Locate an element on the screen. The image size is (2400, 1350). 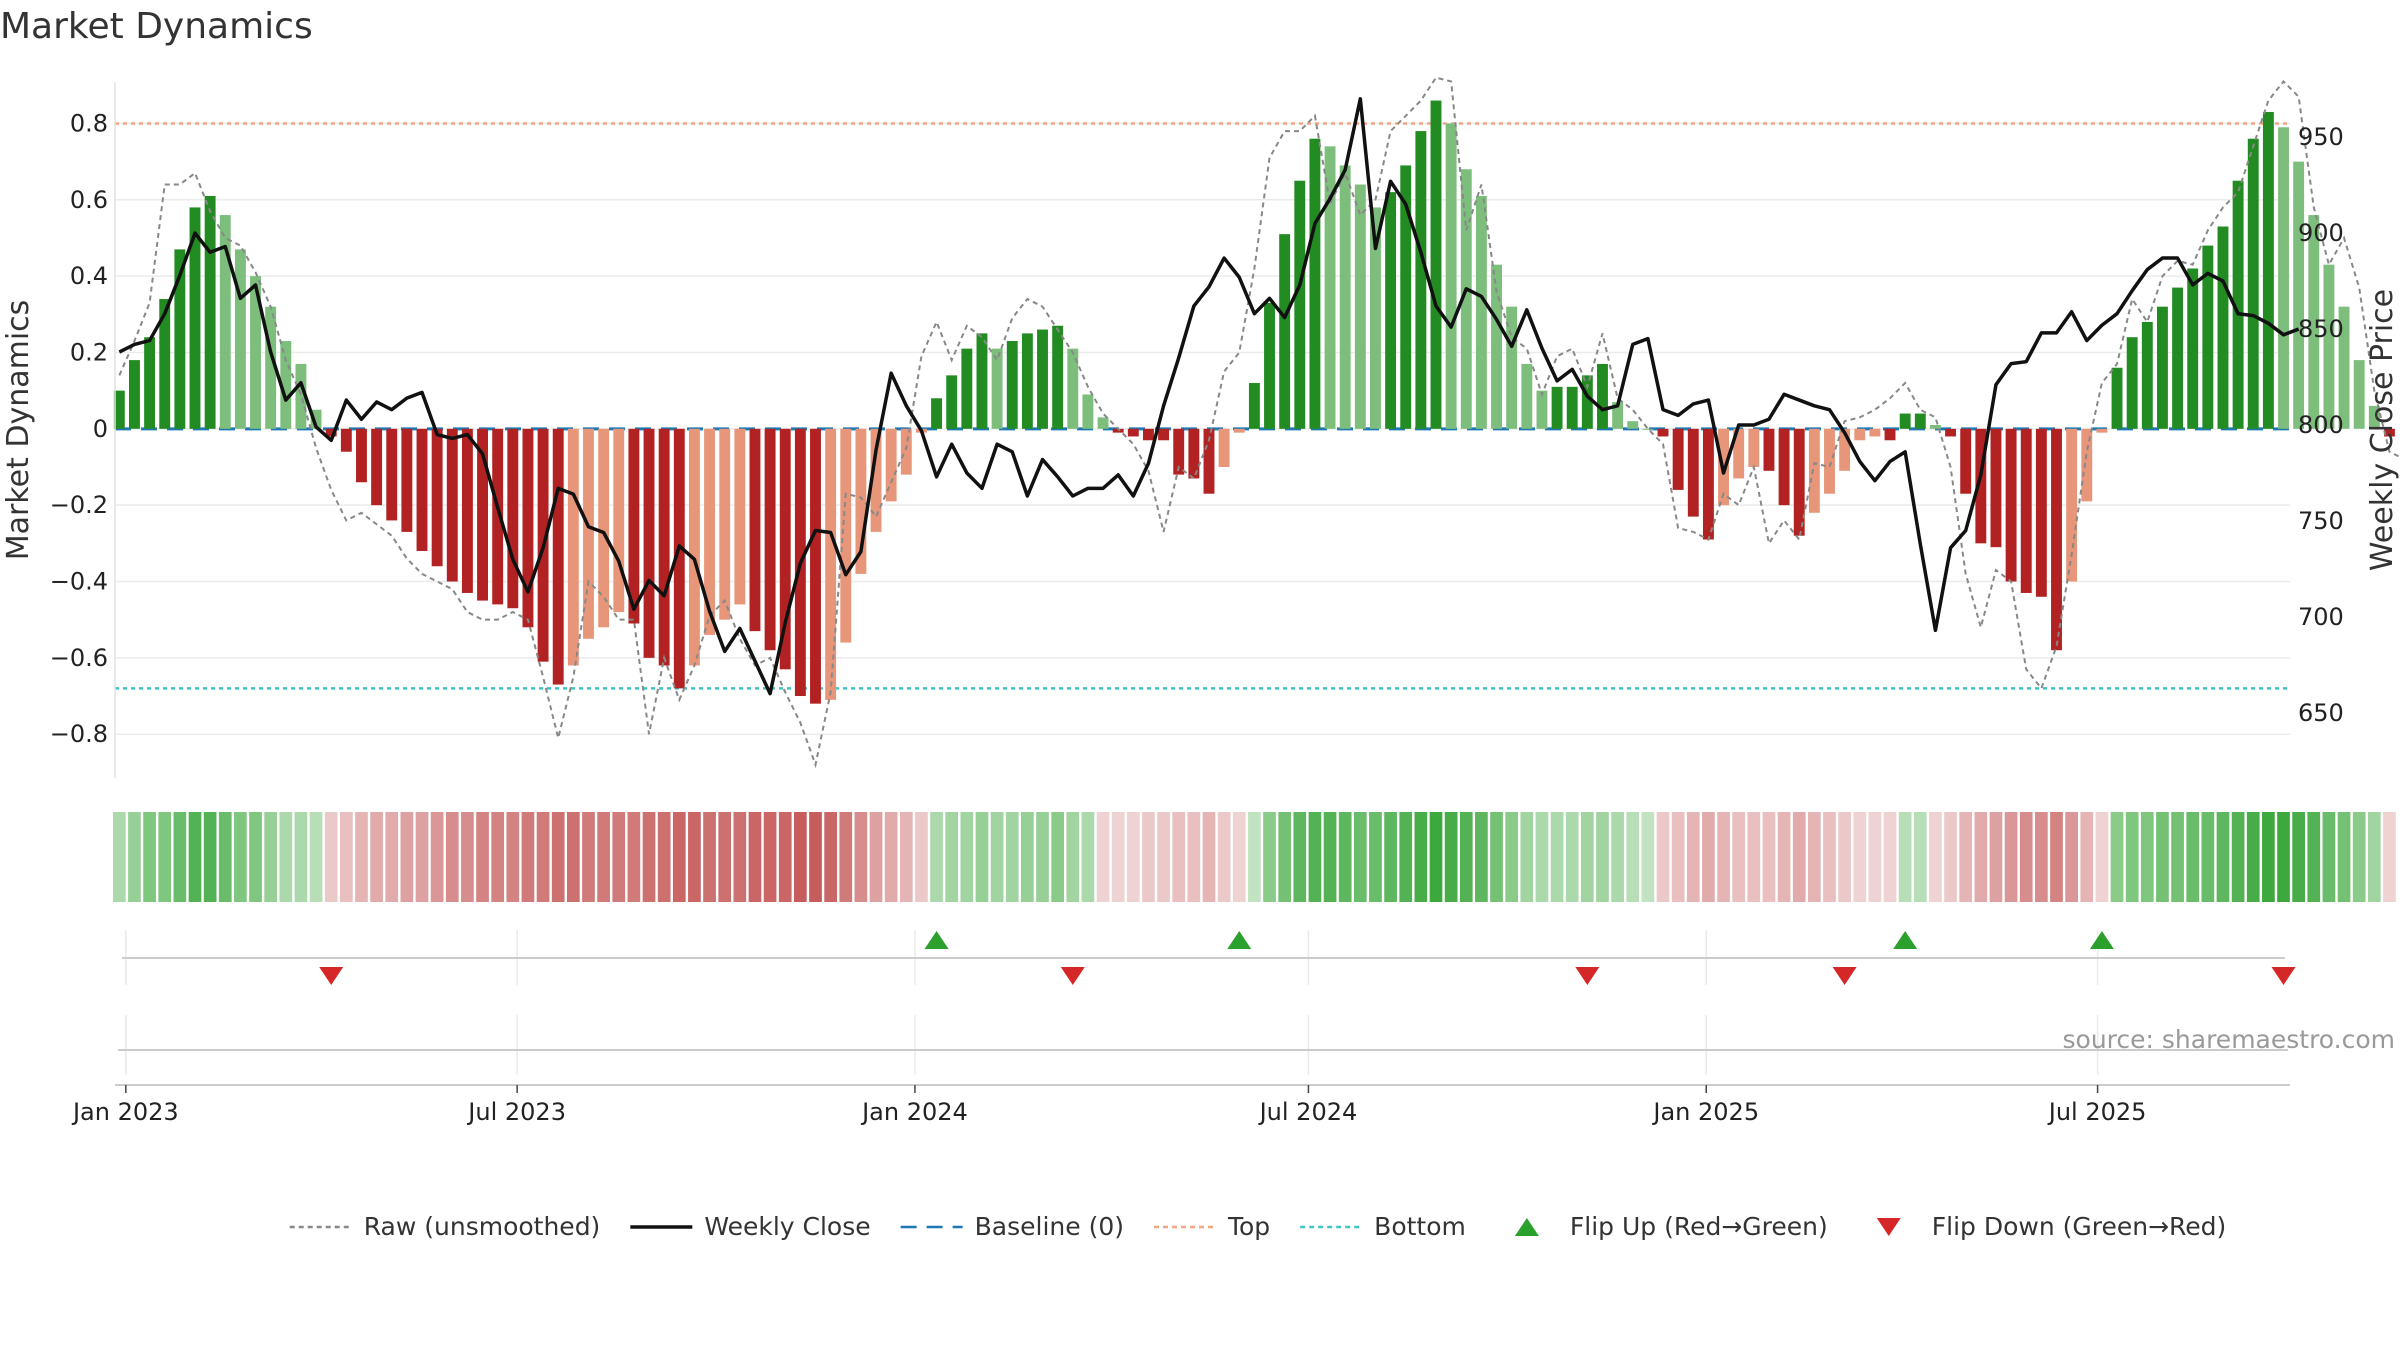
legend-label: Baseline (0) is located at coordinates (1049, 1226).